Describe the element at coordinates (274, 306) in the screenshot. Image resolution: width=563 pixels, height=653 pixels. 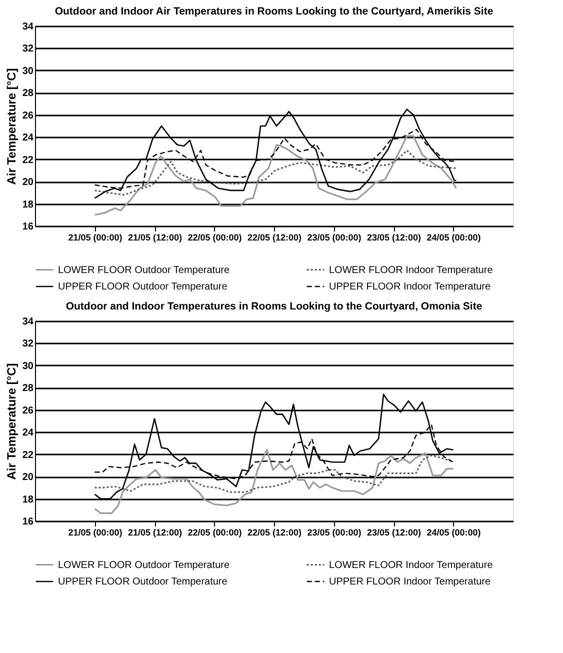
I see `chart-title: Outdoor and Indoor Temperatures in Rooms Looking to the Courtyard, Omonia Site` at that location.